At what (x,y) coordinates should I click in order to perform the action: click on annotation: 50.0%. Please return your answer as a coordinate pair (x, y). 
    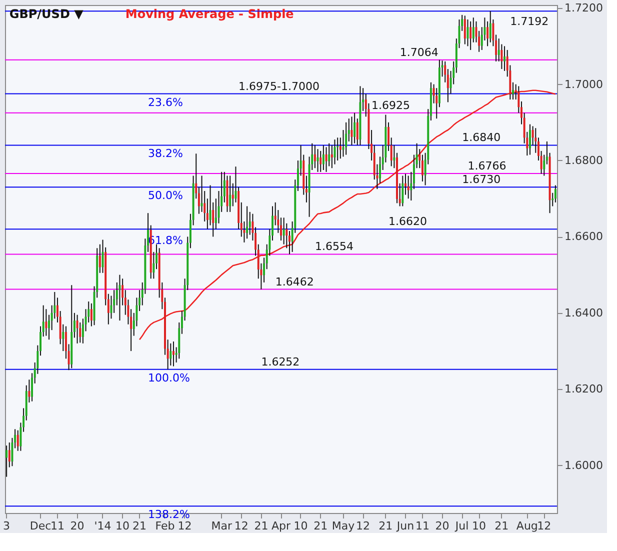
    Looking at the image, I should click on (165, 195).